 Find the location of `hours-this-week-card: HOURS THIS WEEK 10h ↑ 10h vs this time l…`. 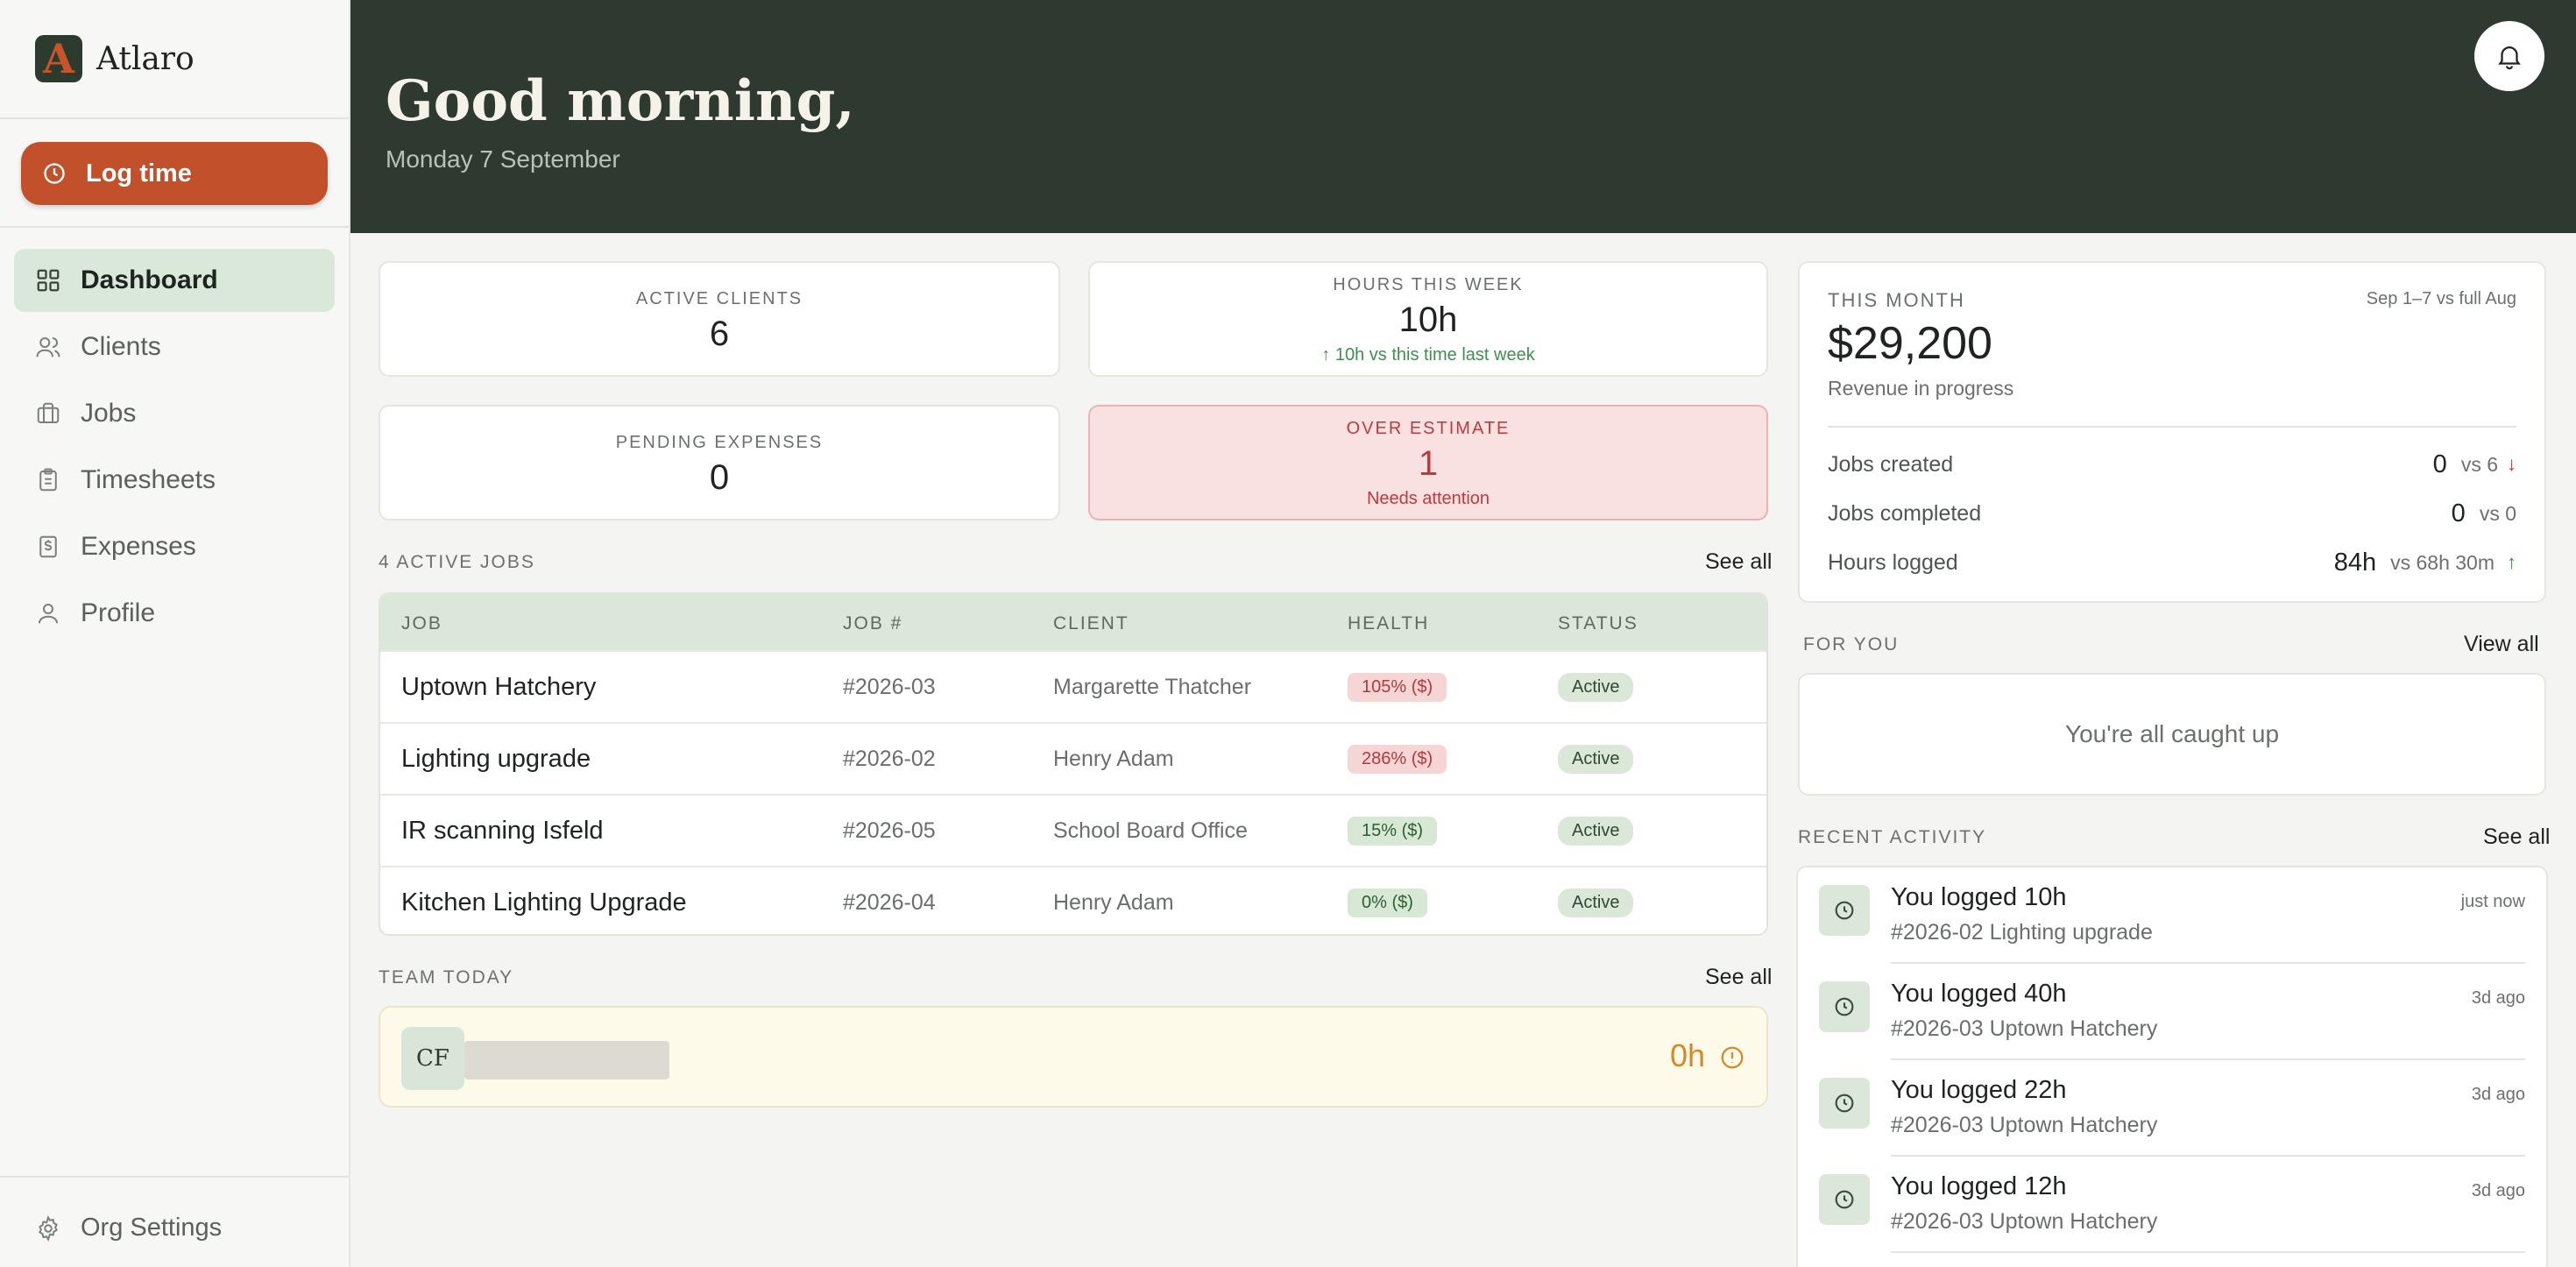

hours-this-week-card: HOURS THIS WEEK 10h ↑ 10h vs this time l… is located at coordinates (1428, 319).